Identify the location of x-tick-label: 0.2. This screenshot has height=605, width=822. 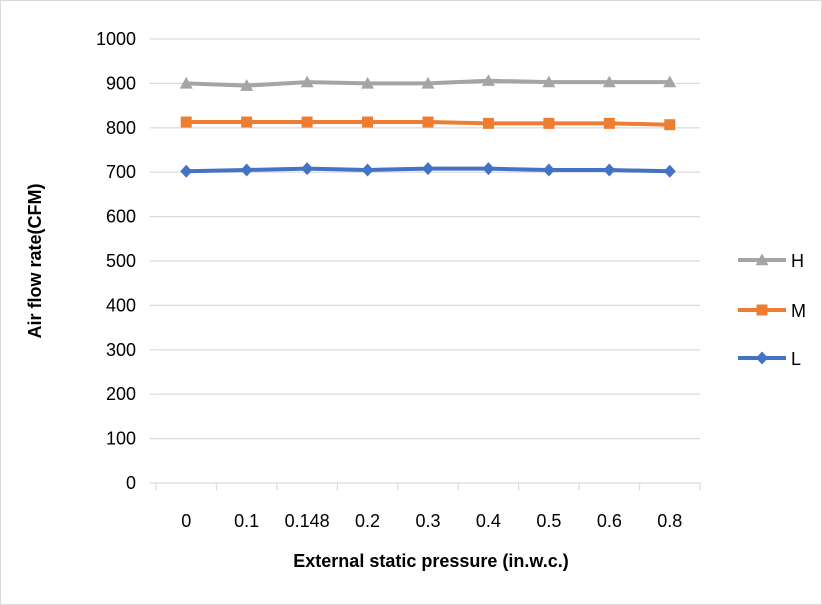
(367, 521).